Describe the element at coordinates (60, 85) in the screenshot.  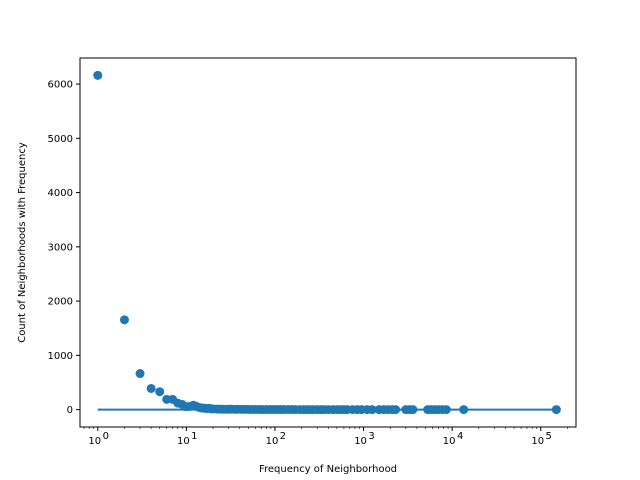
I see `y-tick-label: 6000` at that location.